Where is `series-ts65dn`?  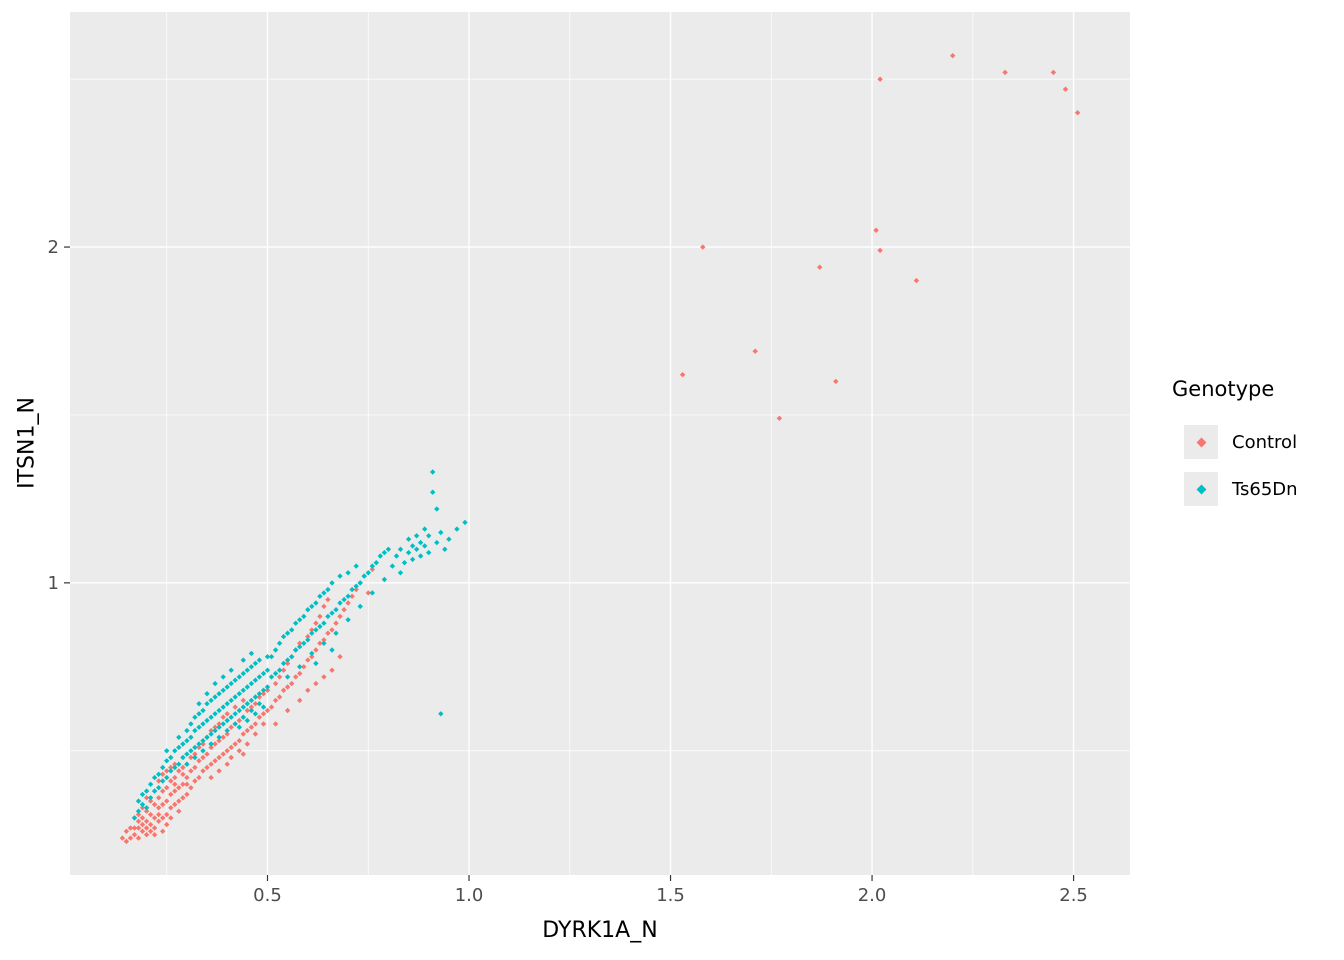 series-ts65dn is located at coordinates (299, 645).